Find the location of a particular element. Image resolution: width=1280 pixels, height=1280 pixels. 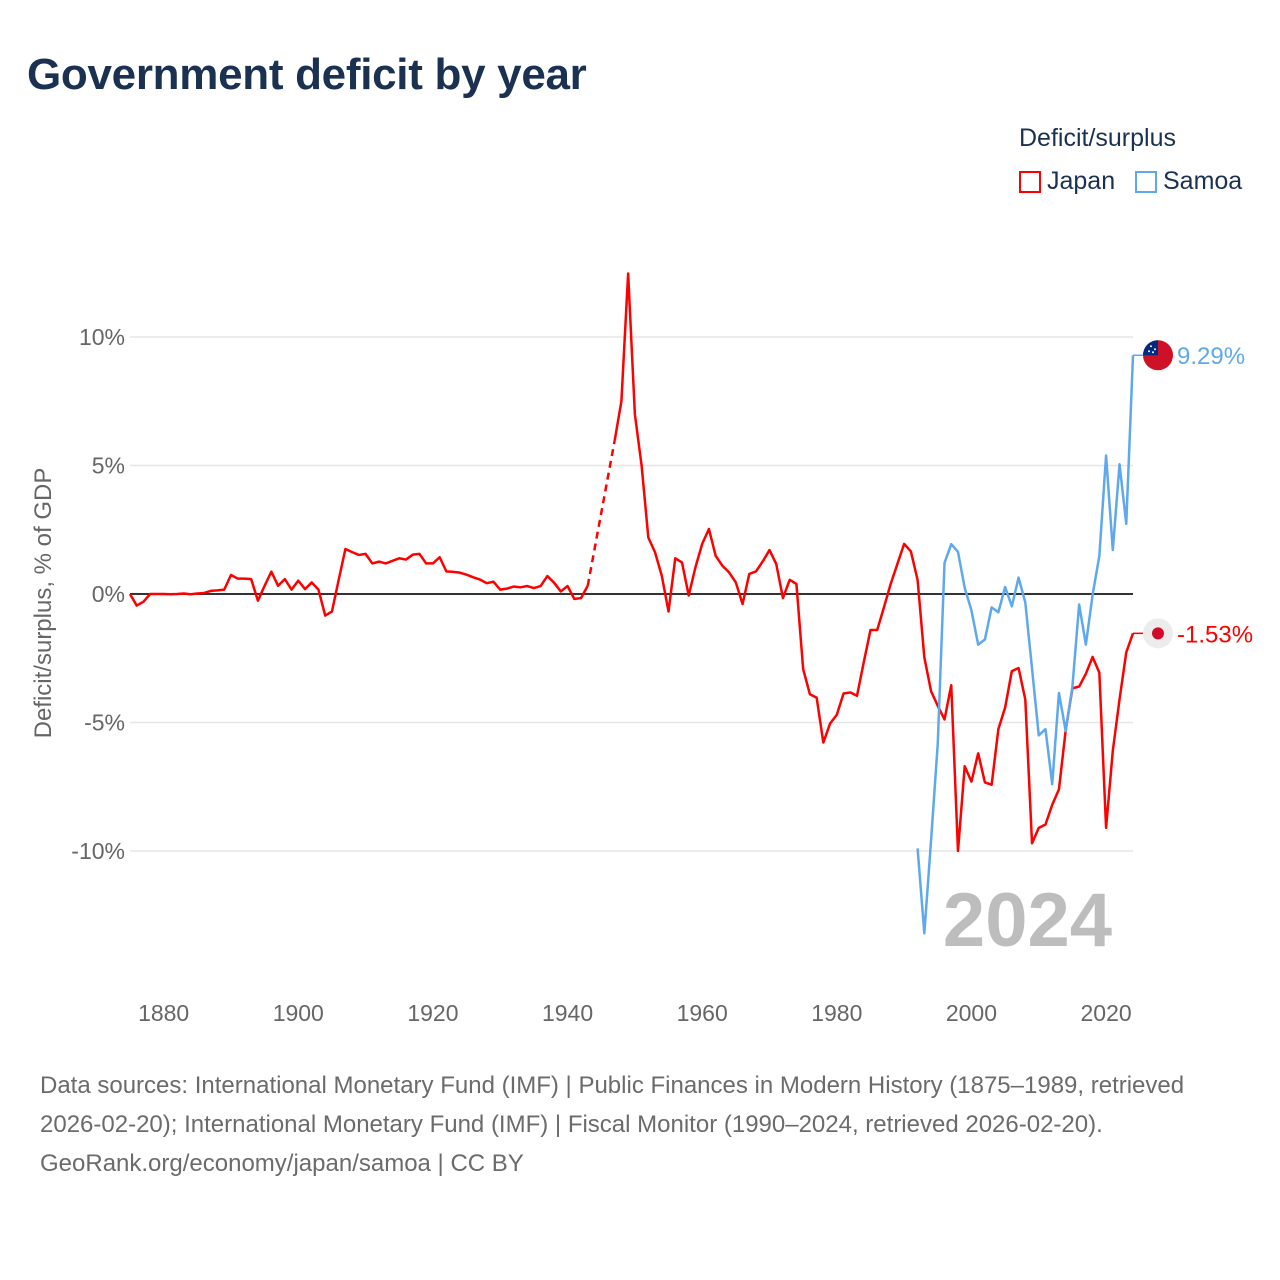

legend-item-japan: Japan is located at coordinates (1067, 181).